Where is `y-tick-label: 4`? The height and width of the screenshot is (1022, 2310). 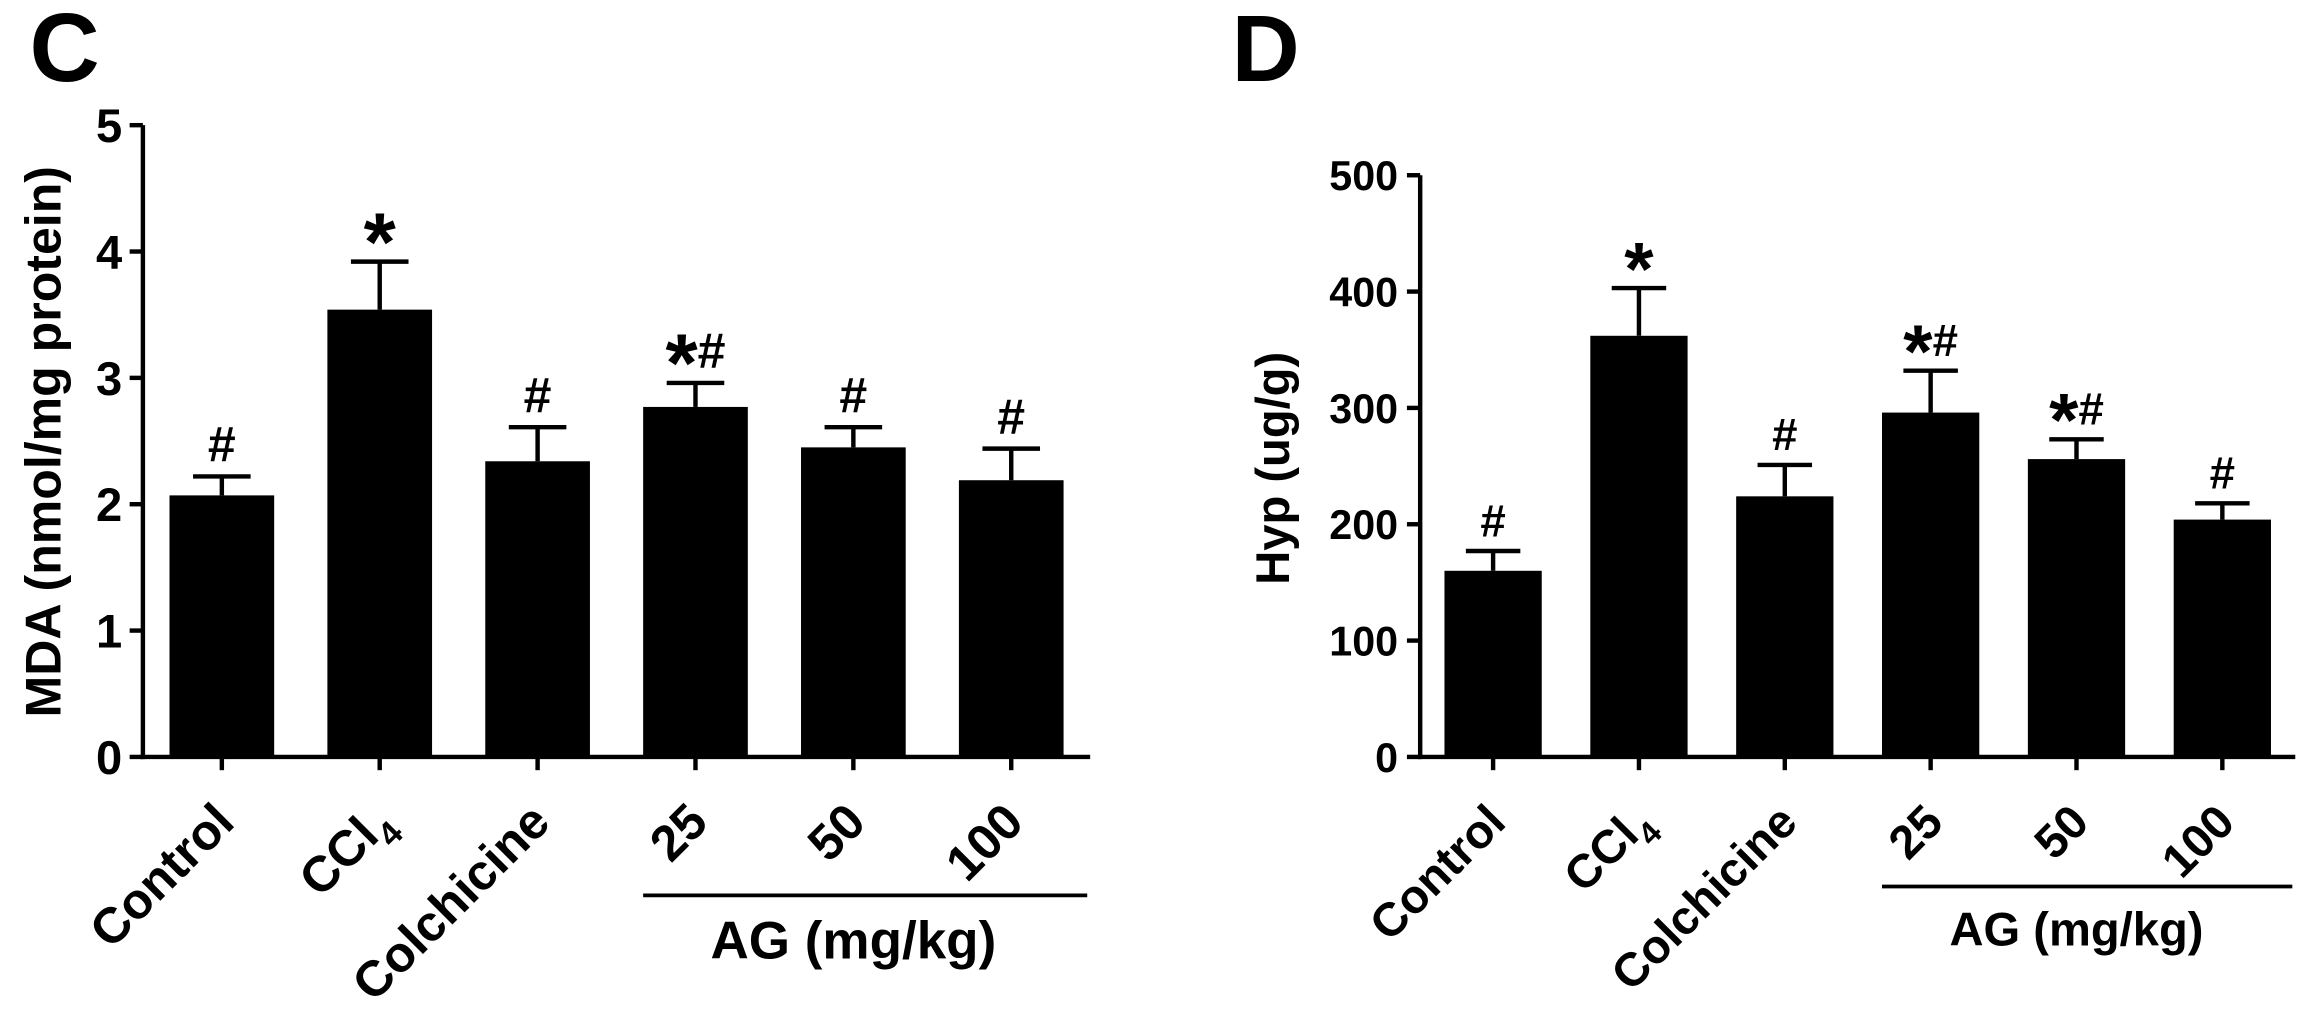 y-tick-label: 4 is located at coordinates (109, 251).